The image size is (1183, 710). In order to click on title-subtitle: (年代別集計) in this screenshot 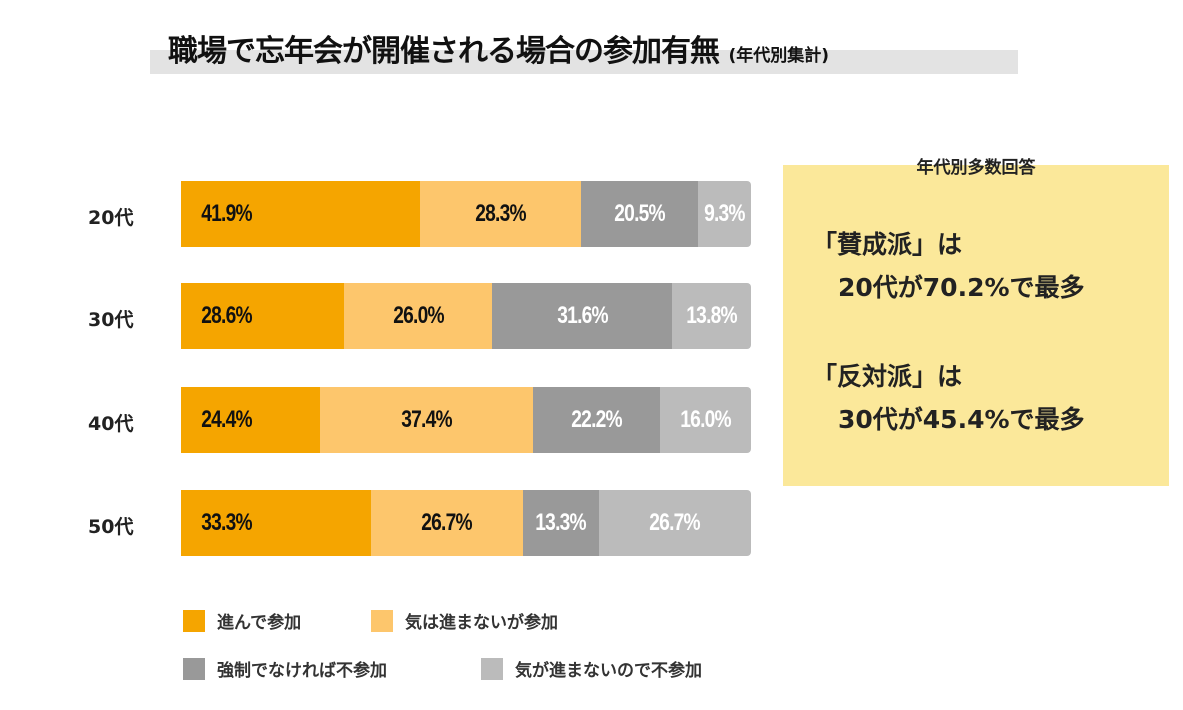, I will do `click(778, 56)`.